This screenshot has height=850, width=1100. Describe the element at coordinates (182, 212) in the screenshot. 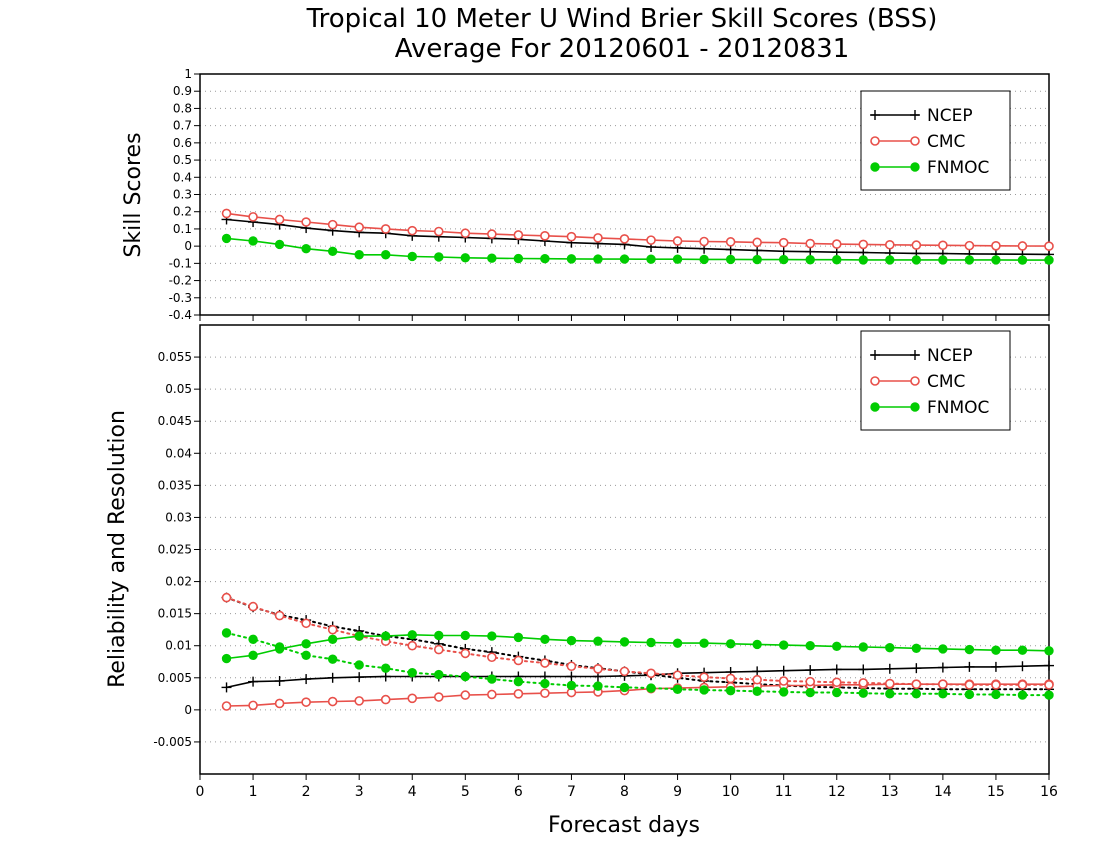

I see `y-tick-label: 0.2` at that location.